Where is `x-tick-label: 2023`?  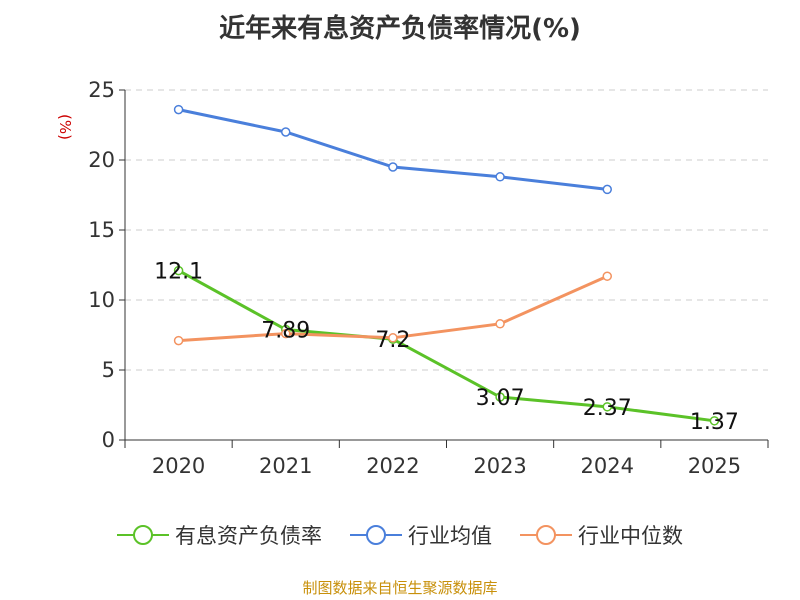
x-tick-label: 2023 is located at coordinates (499, 466).